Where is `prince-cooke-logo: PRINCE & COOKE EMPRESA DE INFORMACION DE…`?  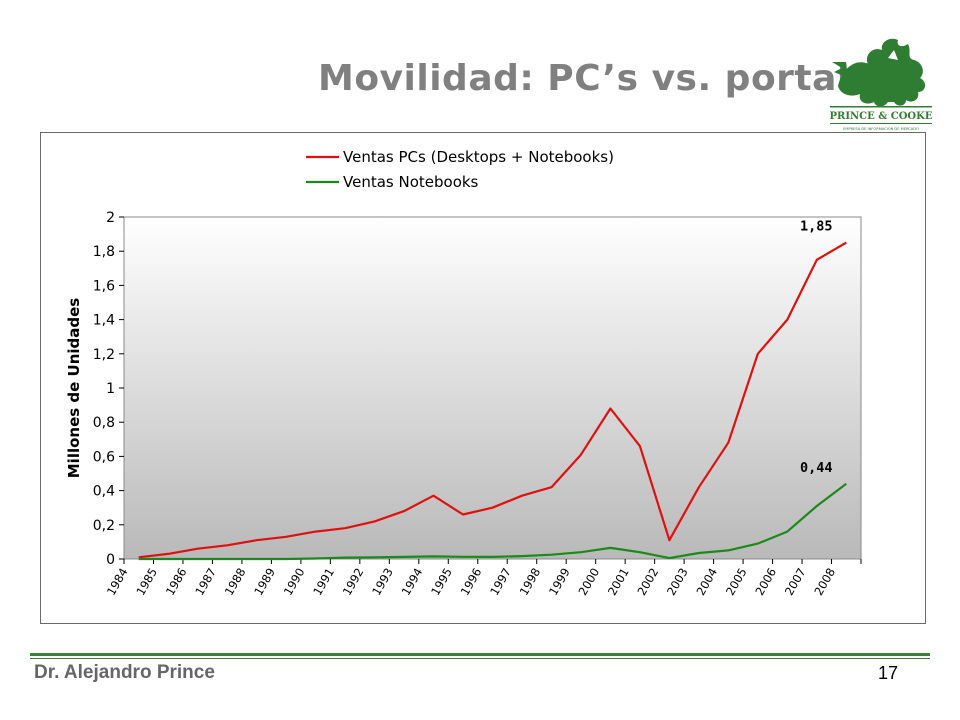
prince-cooke-logo: PRINCE & COOKE EMPRESA DE INFORMACION DE… is located at coordinates (881, 81).